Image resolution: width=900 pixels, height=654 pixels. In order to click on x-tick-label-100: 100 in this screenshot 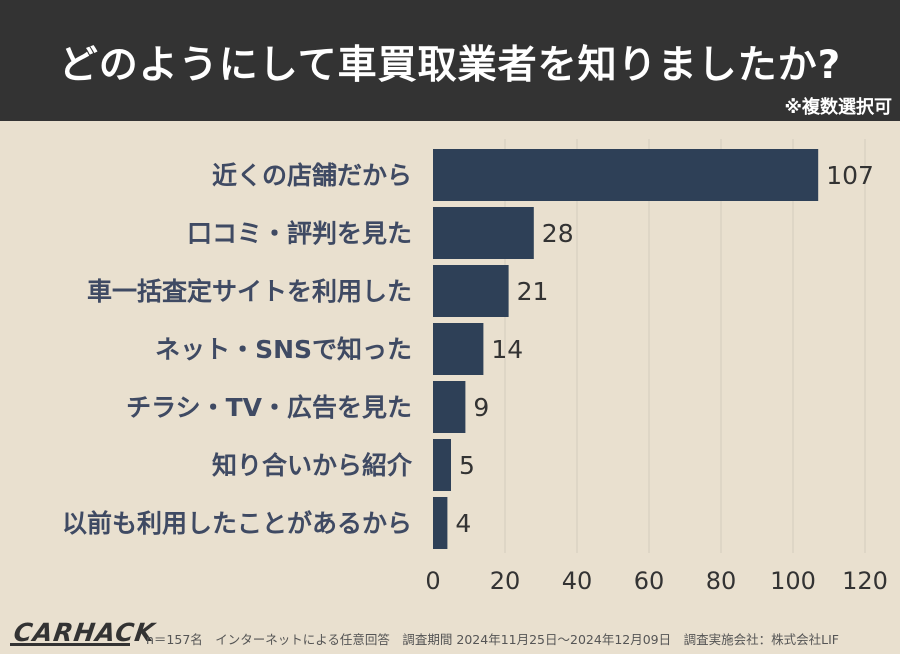, I will do `click(793, 581)`.